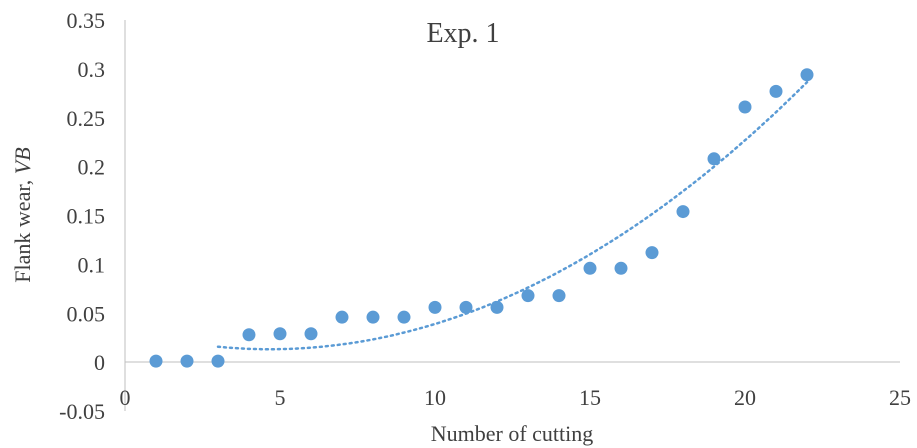  I want to click on y-tick-labels: -0.05 0 0.05 0.1 0.15 0.2 0.25 0.3 0.35, so click(82, 216).